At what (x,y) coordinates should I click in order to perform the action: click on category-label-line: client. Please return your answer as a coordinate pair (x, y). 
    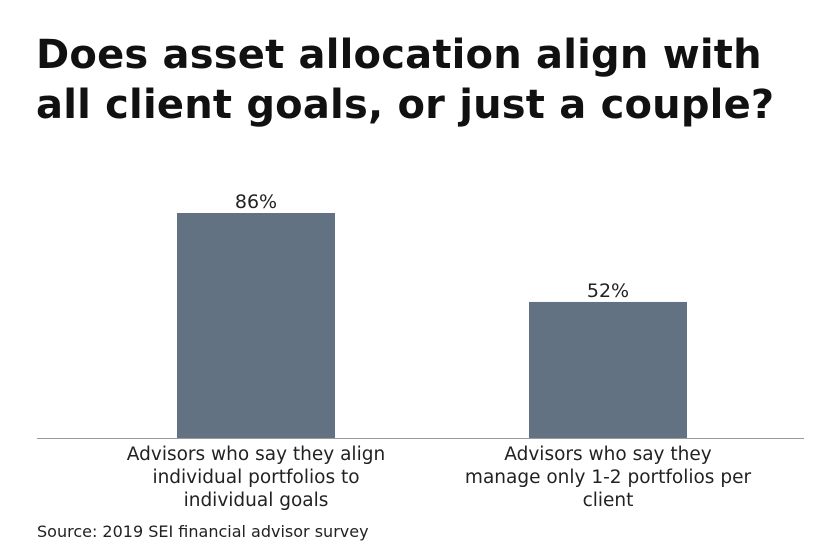
    Looking at the image, I should click on (608, 500).